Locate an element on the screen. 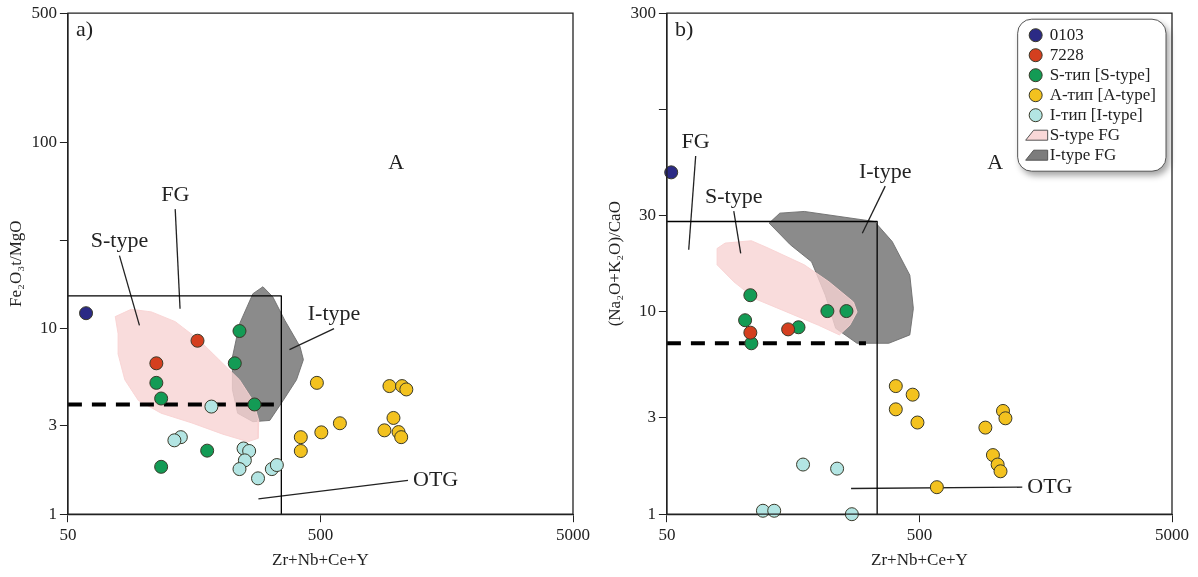 The width and height of the screenshot is (1198, 577). legend-label: A-тип [A-type] is located at coordinates (1102, 94).